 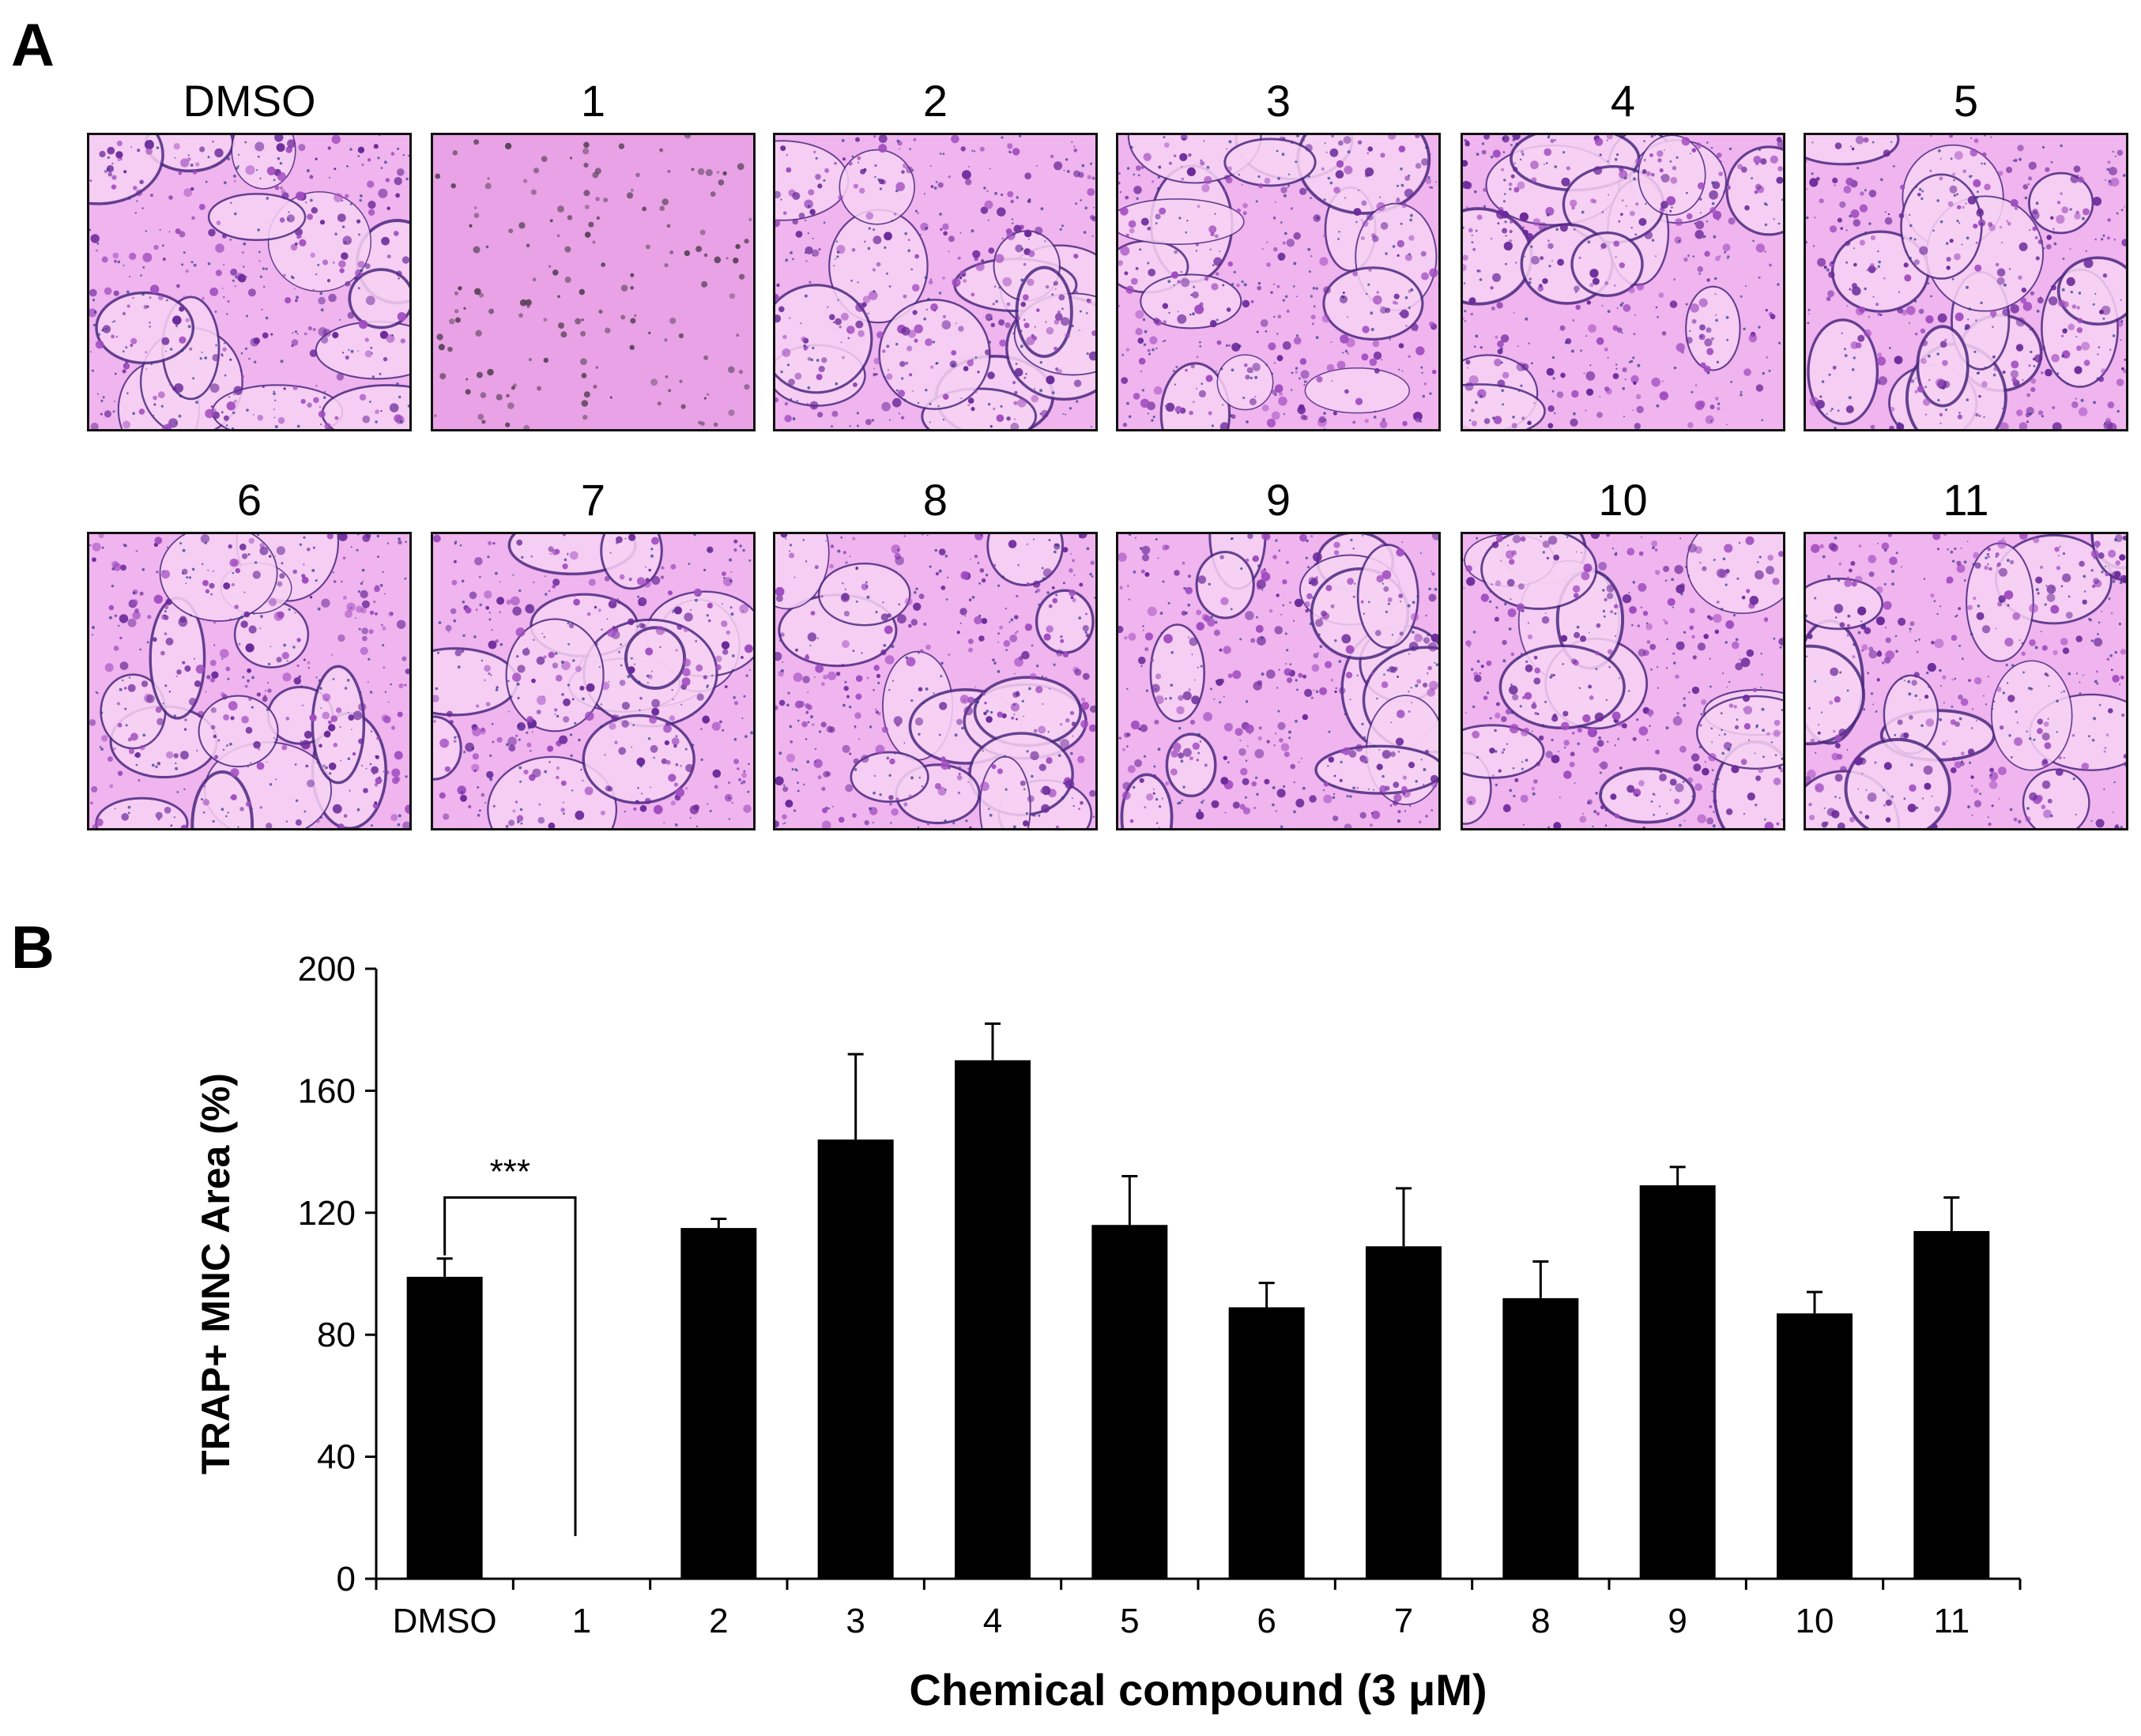 I want to click on x-tick-label: DMSO, so click(x=445, y=1621).